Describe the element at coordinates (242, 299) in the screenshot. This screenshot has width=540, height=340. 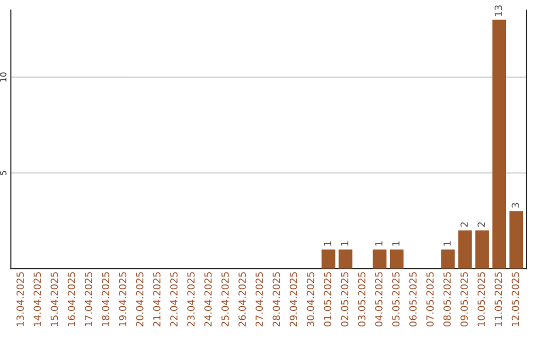
I see `x-tick-label: 26.04.2025` at that location.